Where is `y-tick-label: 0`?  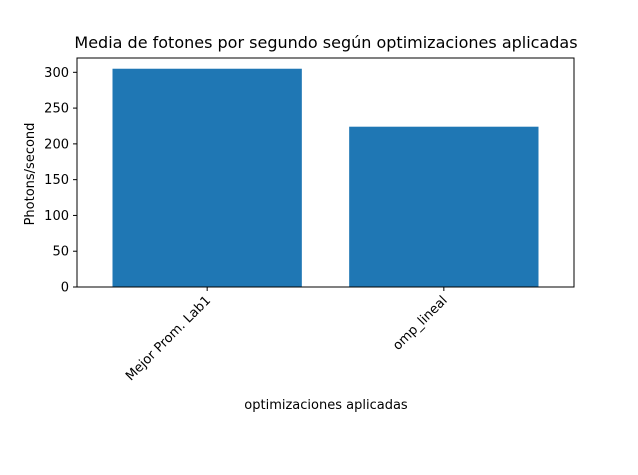 y-tick-label: 0 is located at coordinates (65, 288).